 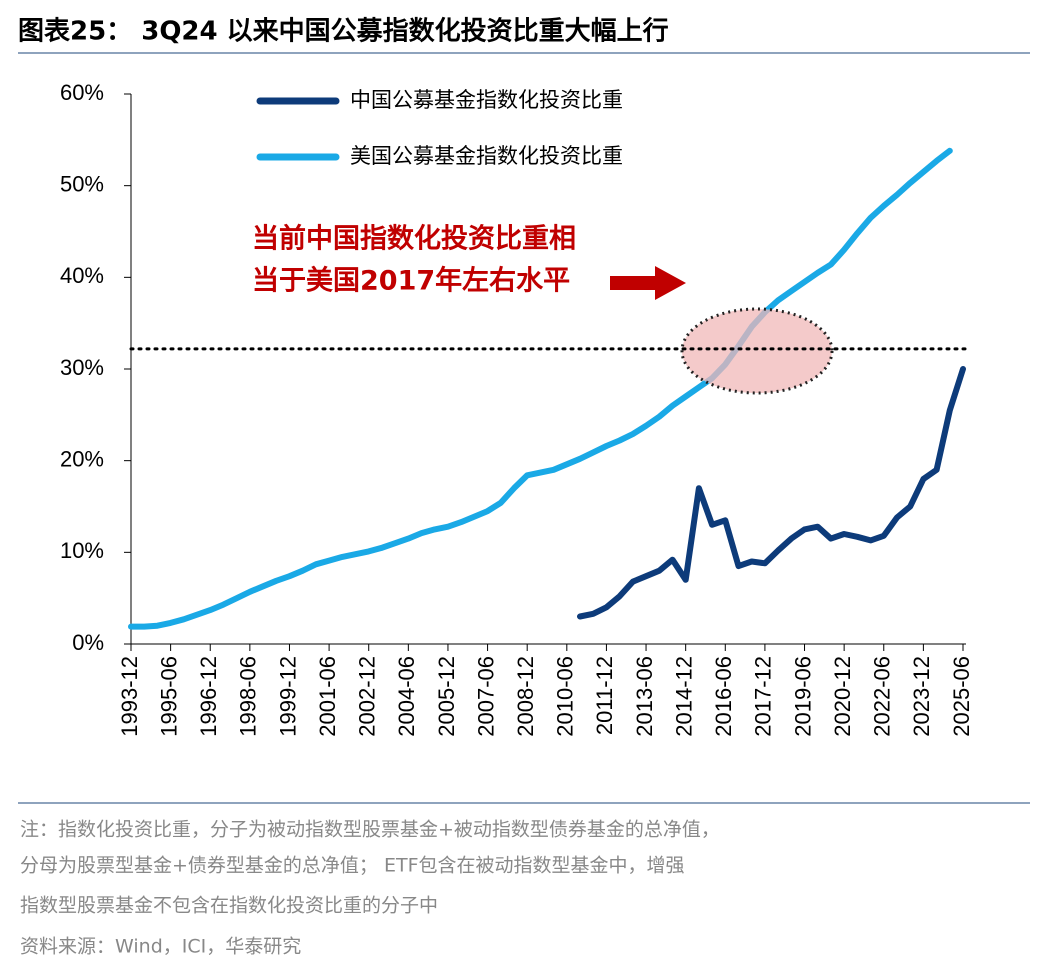 What do you see at coordinates (82, 367) in the screenshot?
I see `y-tick-label: 30%` at bounding box center [82, 367].